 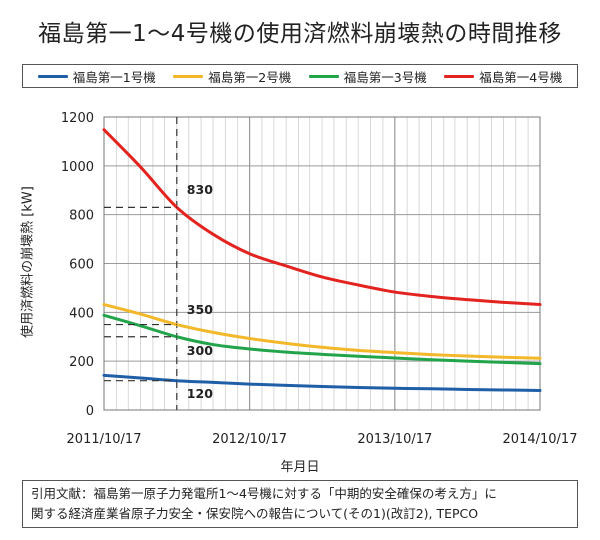 I want to click on chart-title: 福島第一1〜4号機の使用済燃料崩壊熱の時間推移, so click(x=300, y=34).